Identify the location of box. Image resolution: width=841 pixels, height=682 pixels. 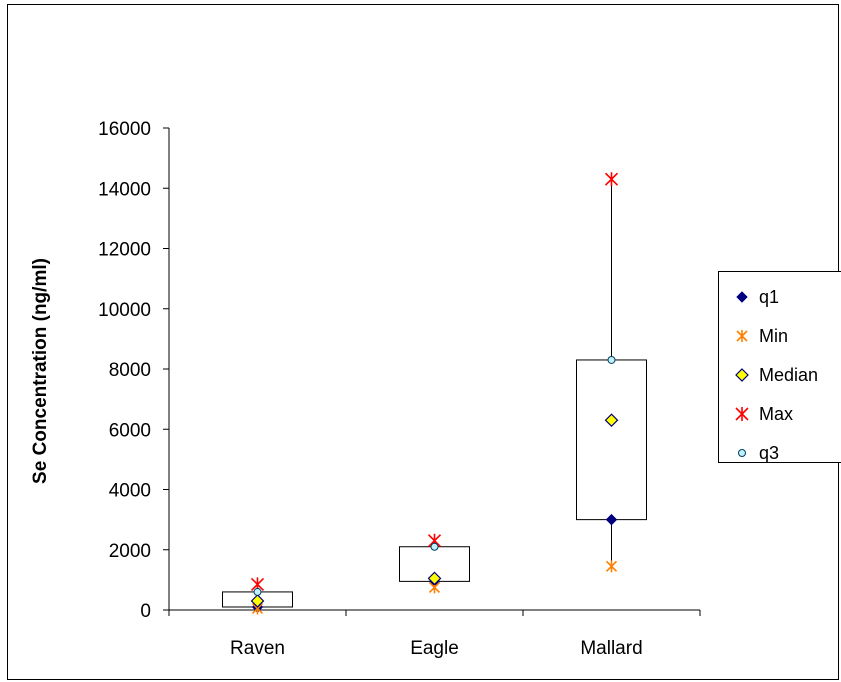
(611, 440).